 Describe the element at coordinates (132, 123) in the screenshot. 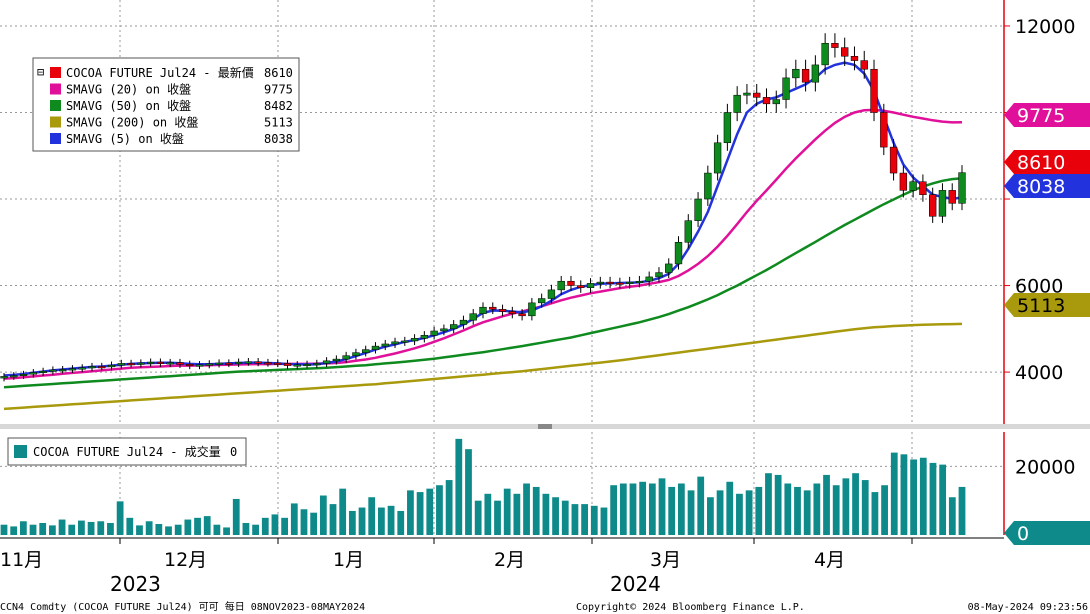

I see `legend-series-name: SMAVG (200) on 收盤` at that location.